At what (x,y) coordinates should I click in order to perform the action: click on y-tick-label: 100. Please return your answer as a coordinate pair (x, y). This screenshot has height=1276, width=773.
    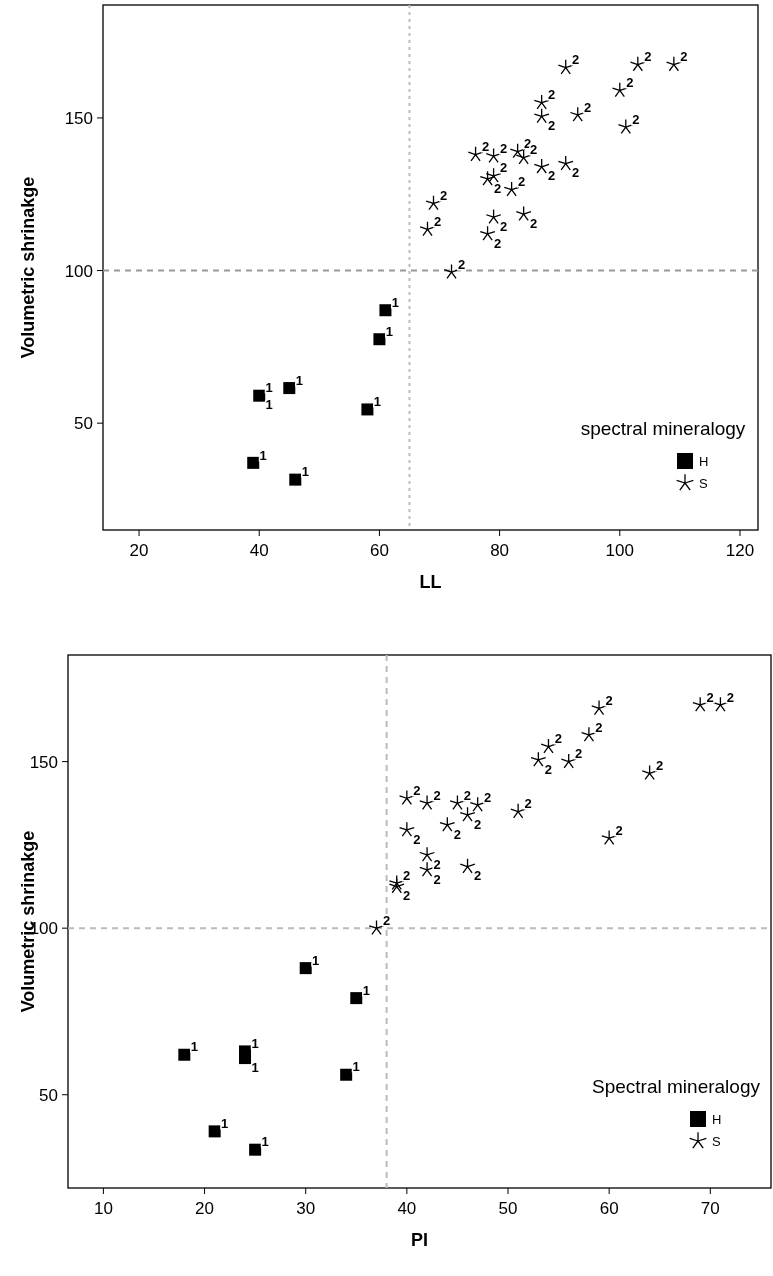
    Looking at the image, I should click on (78, 271).